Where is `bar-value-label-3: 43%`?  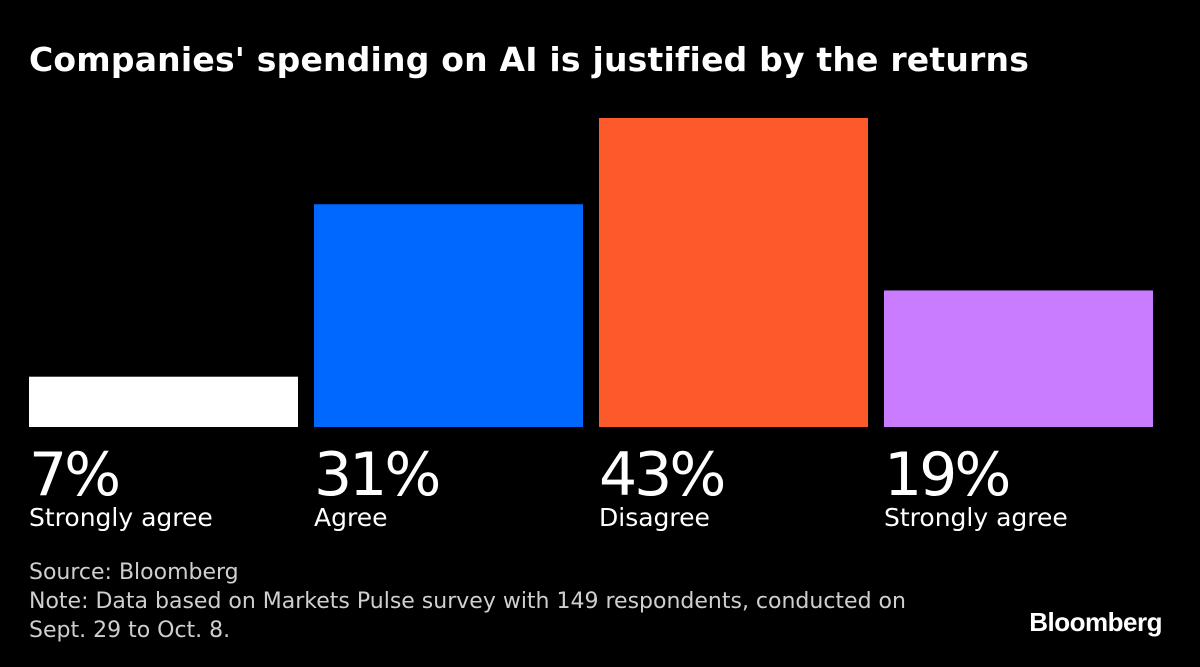 bar-value-label-3: 43% is located at coordinates (661, 475).